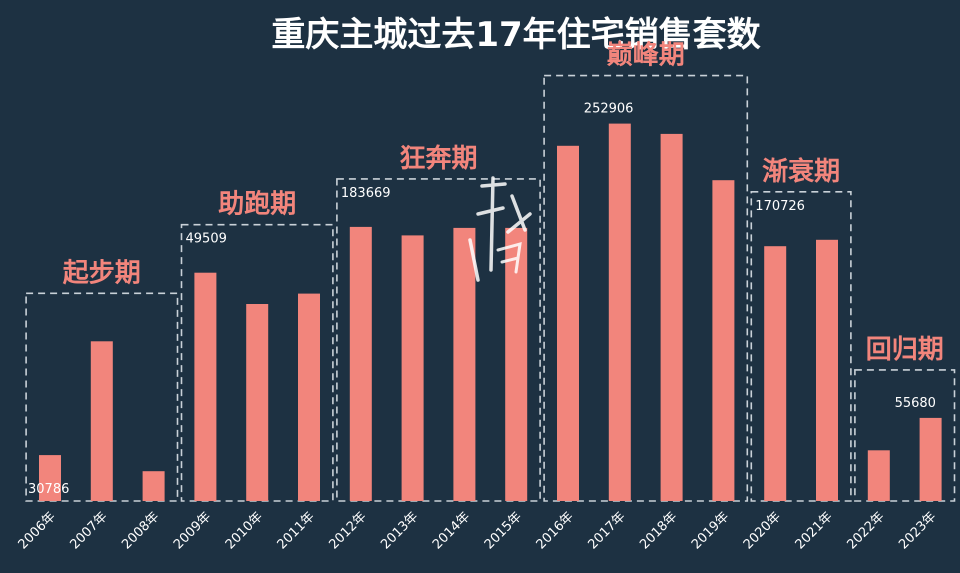 The height and width of the screenshot is (573, 960). Describe the element at coordinates (814, 530) in the screenshot. I see `x-tick-label: 2021年` at that location.